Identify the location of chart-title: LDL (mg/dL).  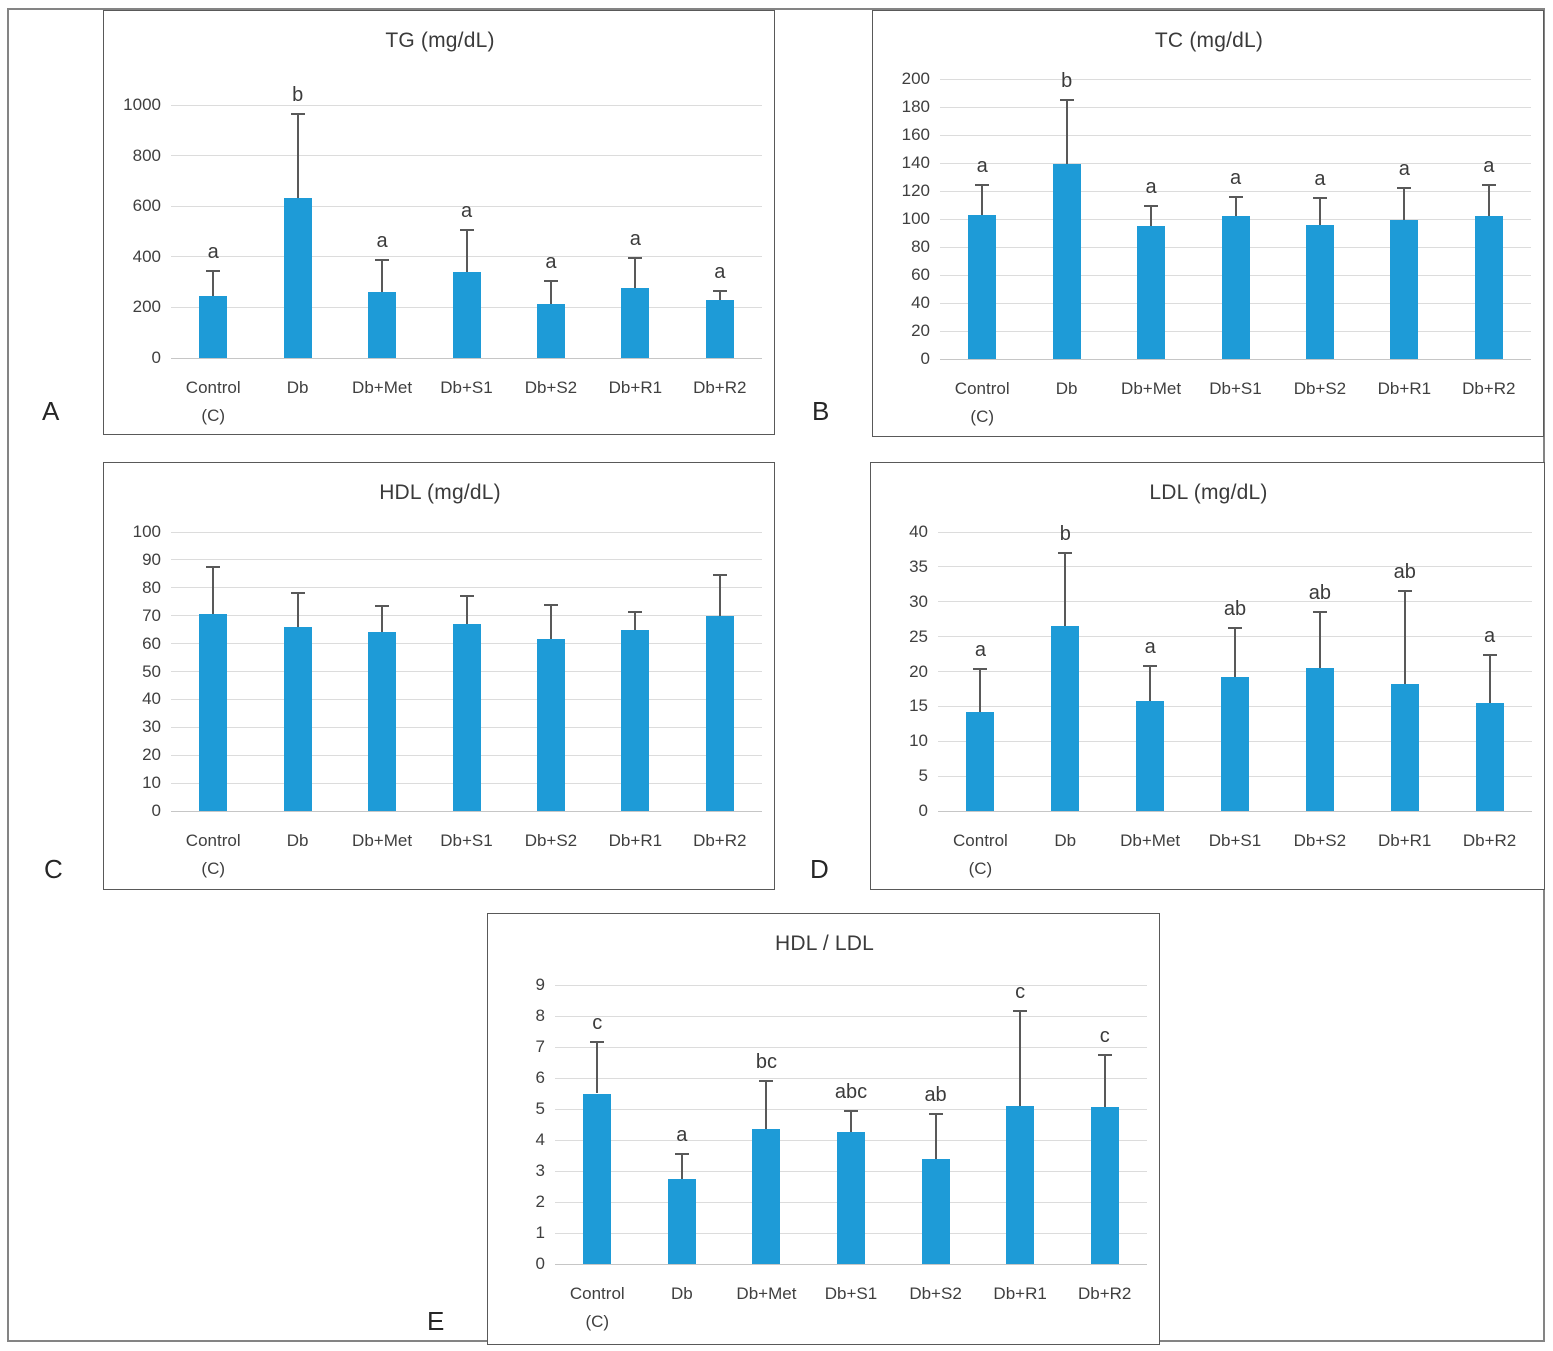
(1208, 492).